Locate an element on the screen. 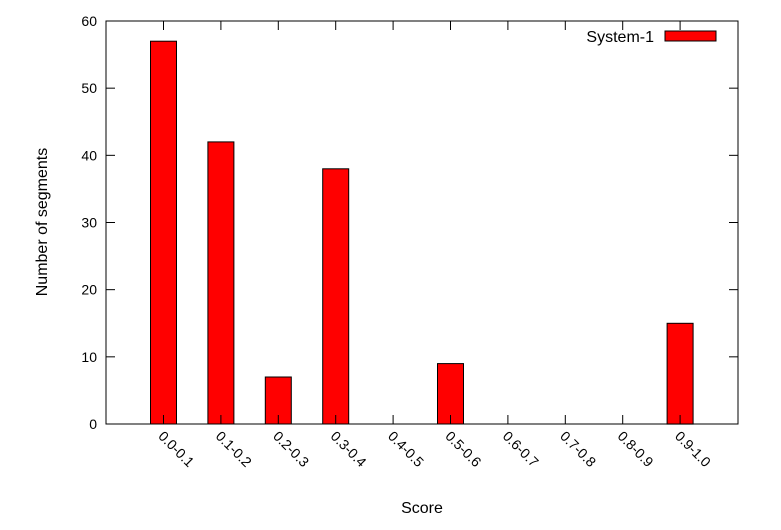 This screenshot has width=781, height=530. x-tick-label: 0.2-0.3 is located at coordinates (291, 449).